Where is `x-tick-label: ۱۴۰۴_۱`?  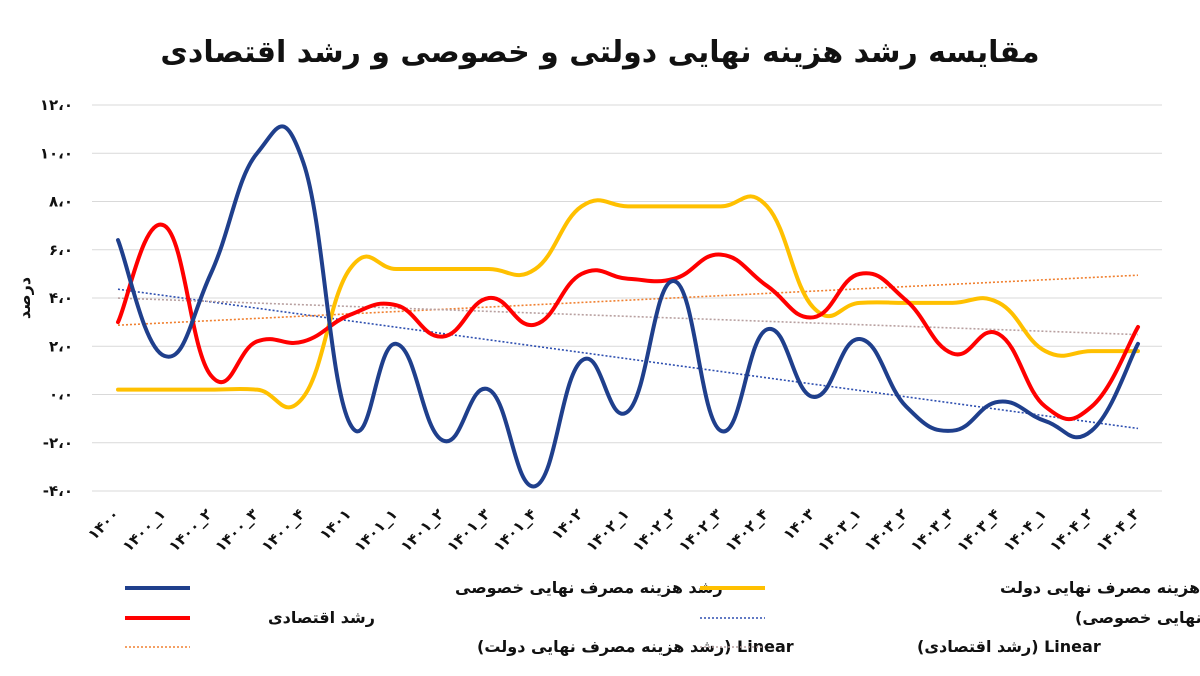
x-tick-label: ۱۴۰۴_۱ is located at coordinates (1025, 530).